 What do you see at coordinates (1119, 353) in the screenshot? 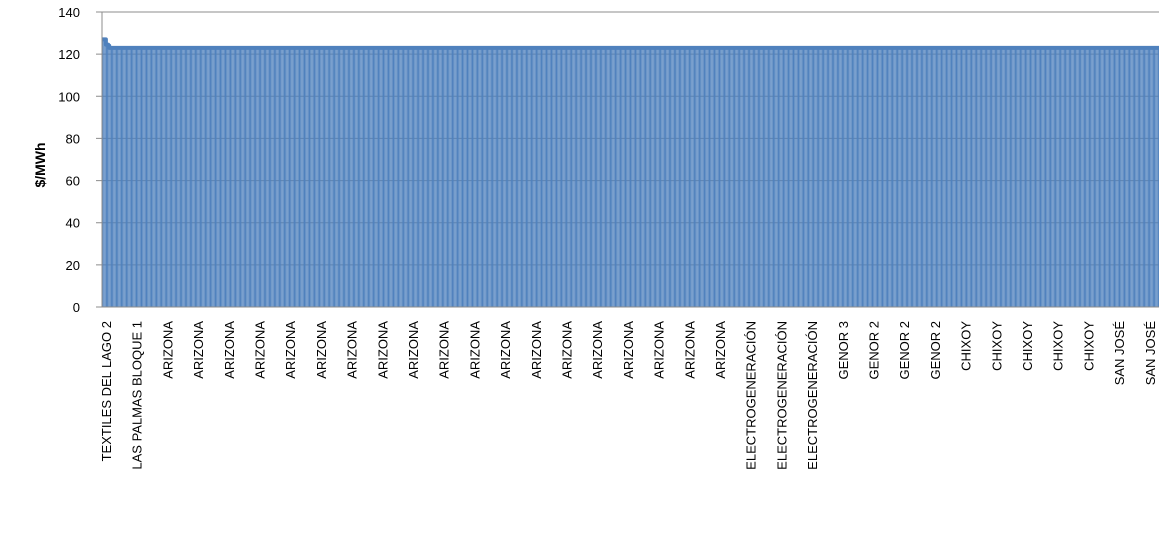
I see `x-tick-label: SAN JOSÉ` at bounding box center [1119, 353].